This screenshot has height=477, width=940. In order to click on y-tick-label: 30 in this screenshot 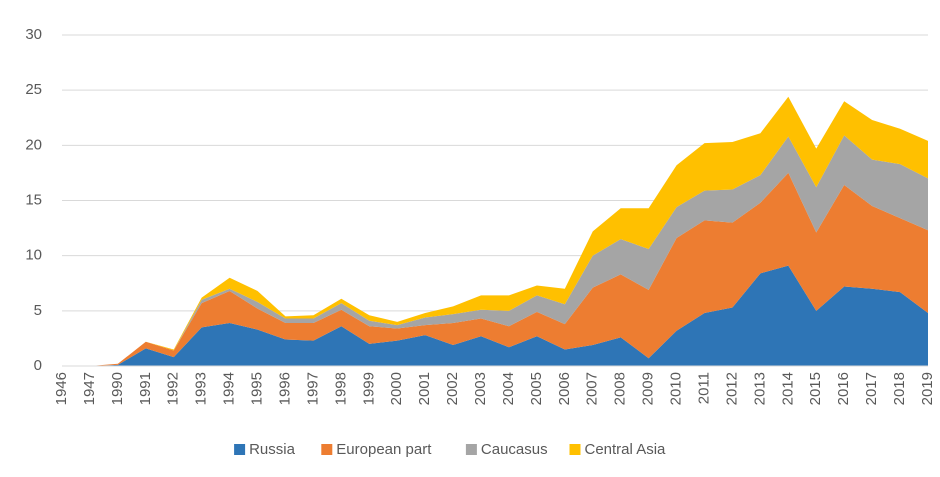, I will do `click(33, 34)`.